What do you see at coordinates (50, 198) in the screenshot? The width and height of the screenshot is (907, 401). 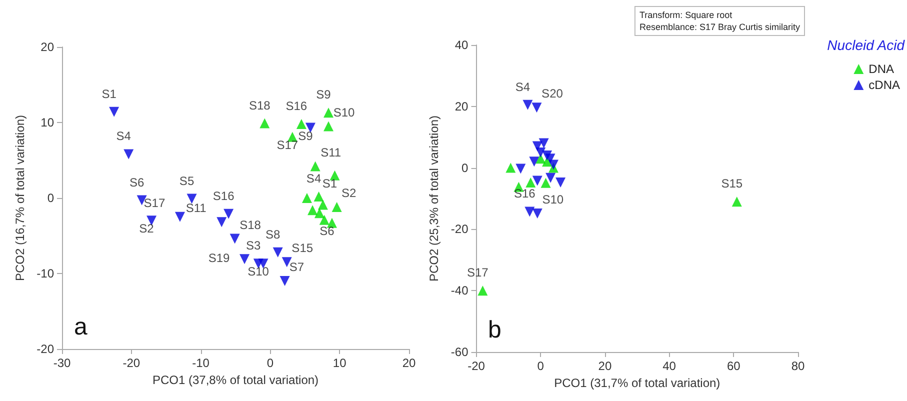 I see `y-tick-label: 0` at bounding box center [50, 198].